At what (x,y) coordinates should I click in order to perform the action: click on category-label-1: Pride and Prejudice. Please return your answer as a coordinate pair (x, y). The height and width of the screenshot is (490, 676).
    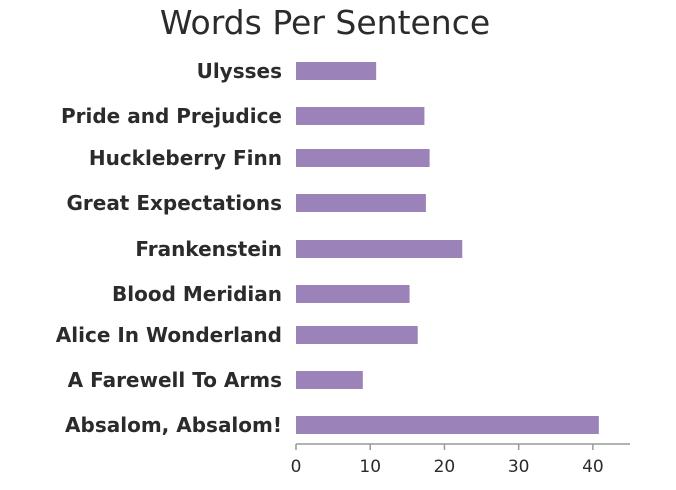
    Looking at the image, I should click on (171, 116).